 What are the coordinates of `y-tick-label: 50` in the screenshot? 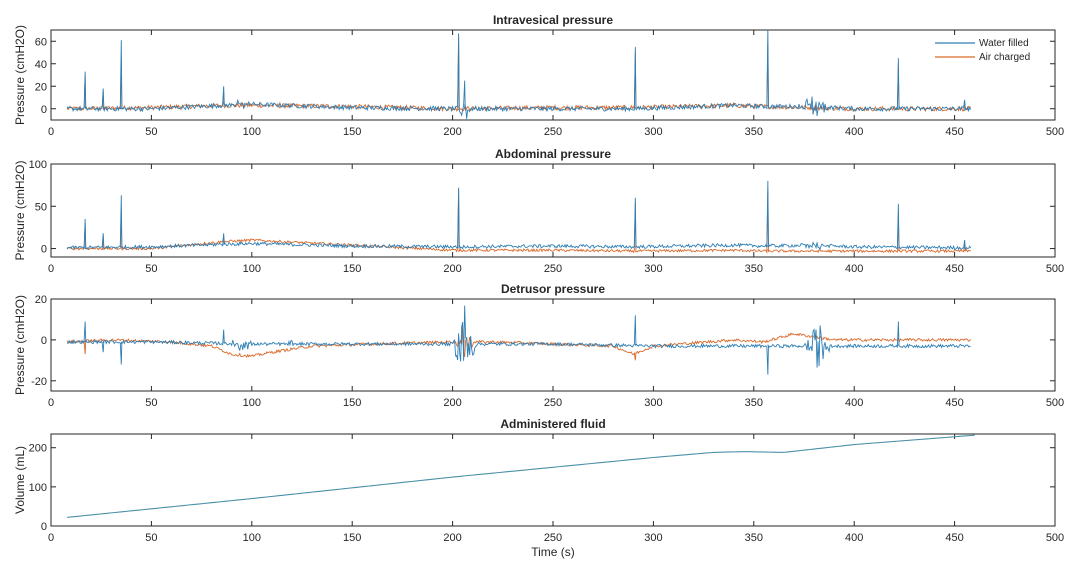 It's located at (41, 207).